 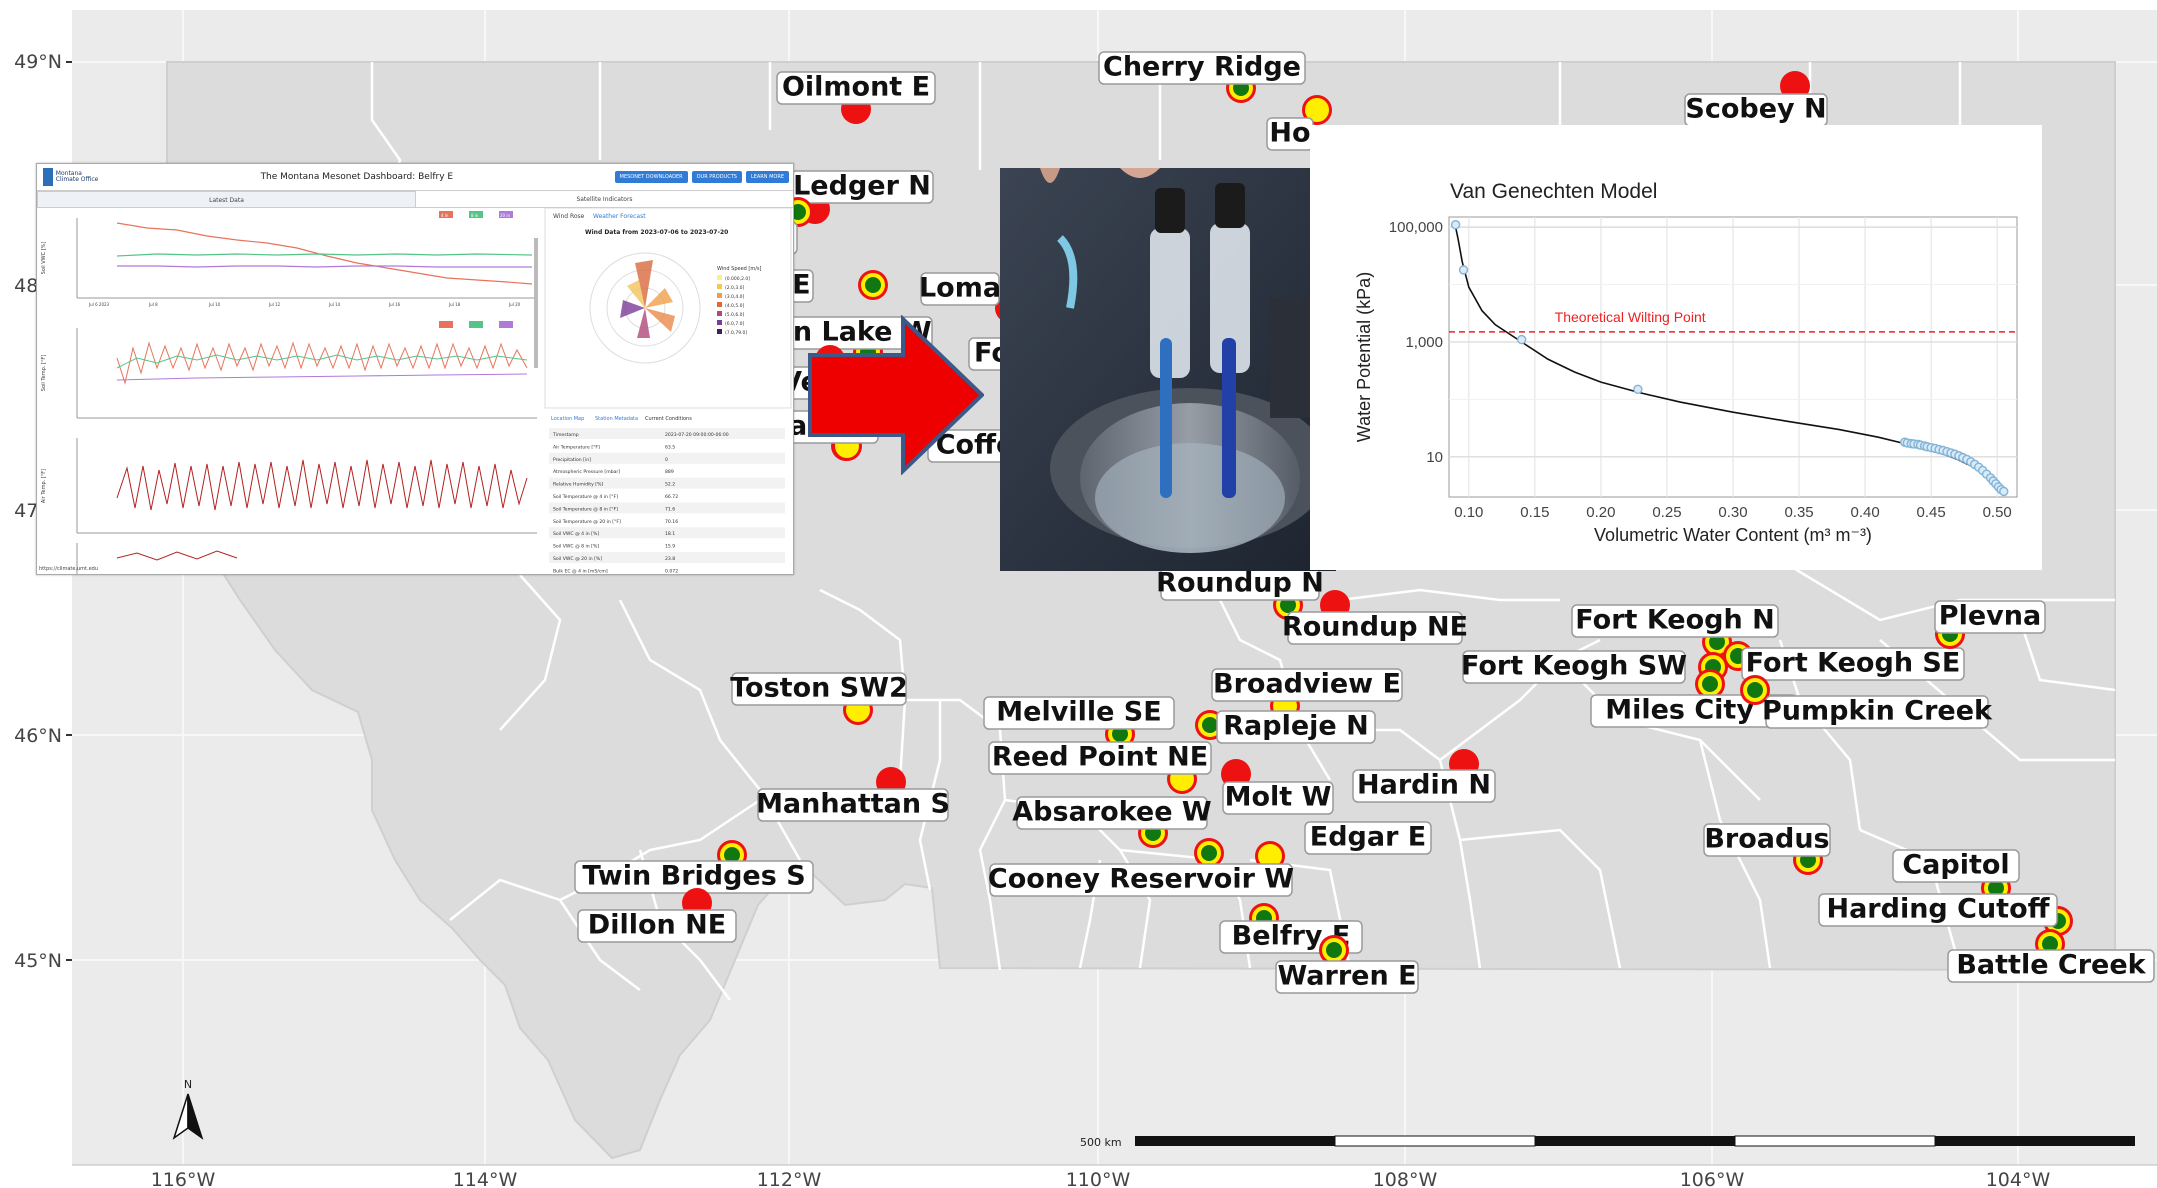 I want to click on products-button: OUR PRODUCTS, so click(x=716, y=177).